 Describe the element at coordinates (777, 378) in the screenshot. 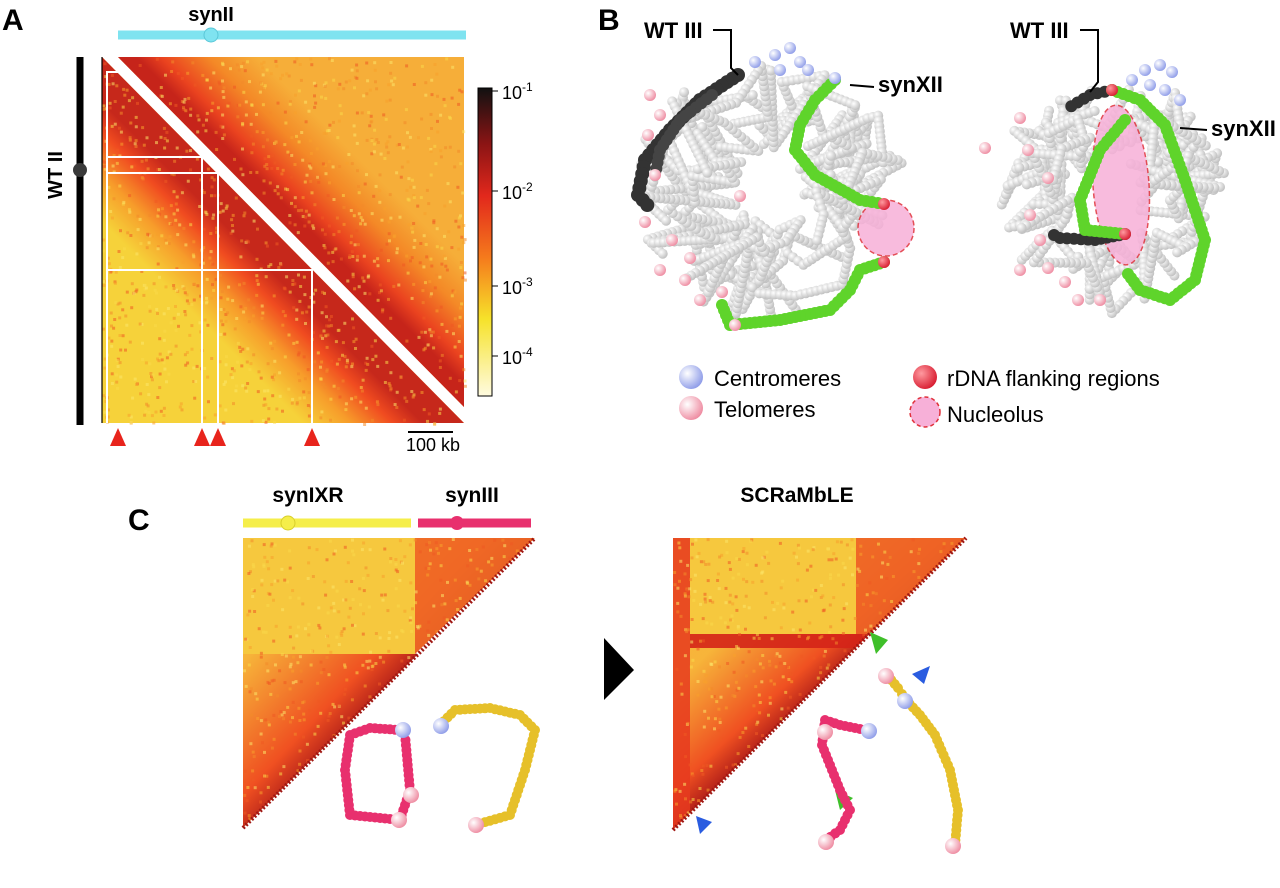

I see `legend-centromeres: Centromeres` at that location.